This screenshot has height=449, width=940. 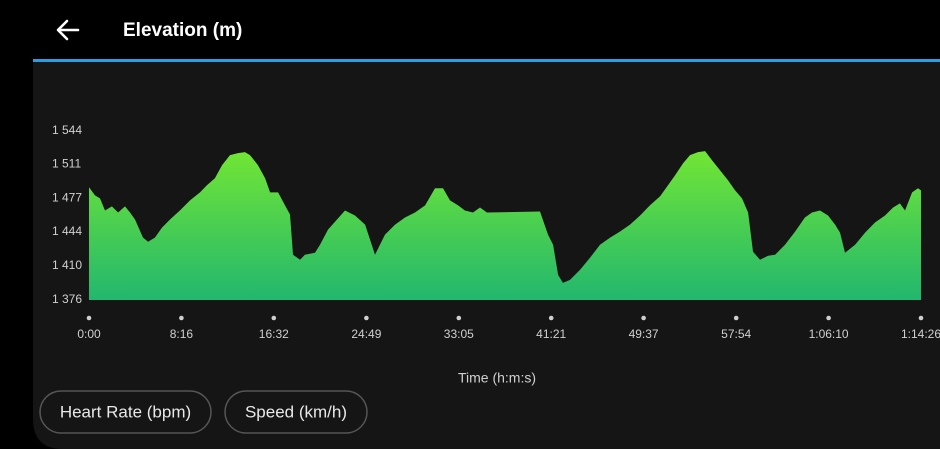 I want to click on y-tick-label: 1 477, so click(x=67, y=198).